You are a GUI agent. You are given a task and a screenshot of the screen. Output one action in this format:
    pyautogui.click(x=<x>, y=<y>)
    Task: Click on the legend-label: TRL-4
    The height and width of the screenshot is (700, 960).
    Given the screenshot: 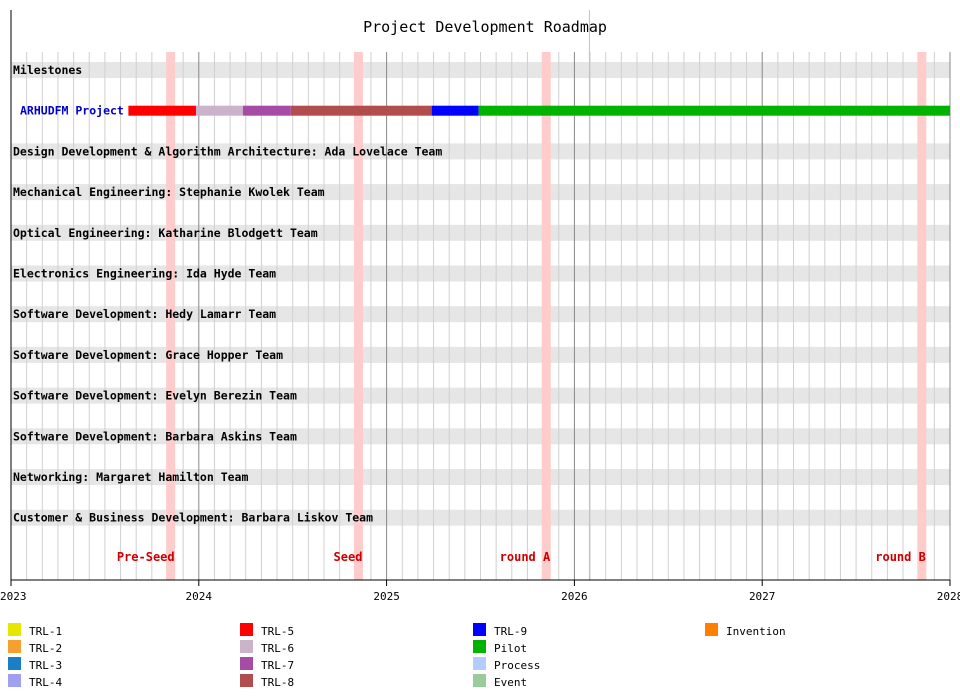 What is the action you would take?
    pyautogui.click(x=45, y=682)
    